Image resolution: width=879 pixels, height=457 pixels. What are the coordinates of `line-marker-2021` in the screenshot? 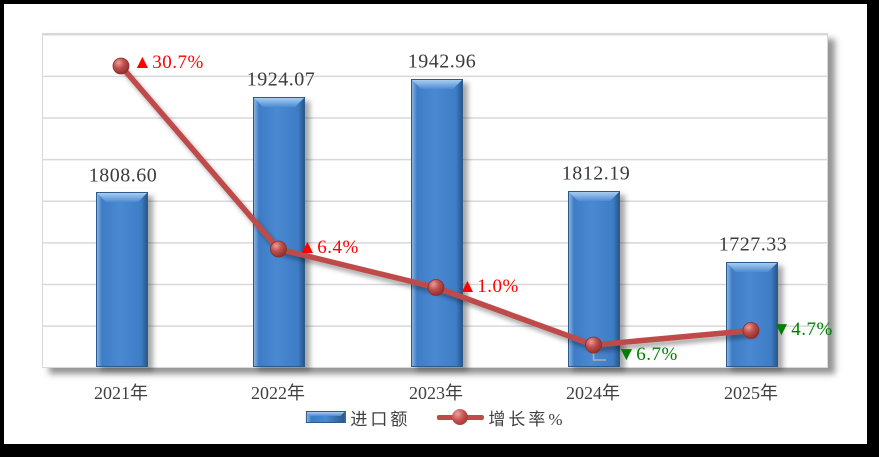 It's located at (121, 66).